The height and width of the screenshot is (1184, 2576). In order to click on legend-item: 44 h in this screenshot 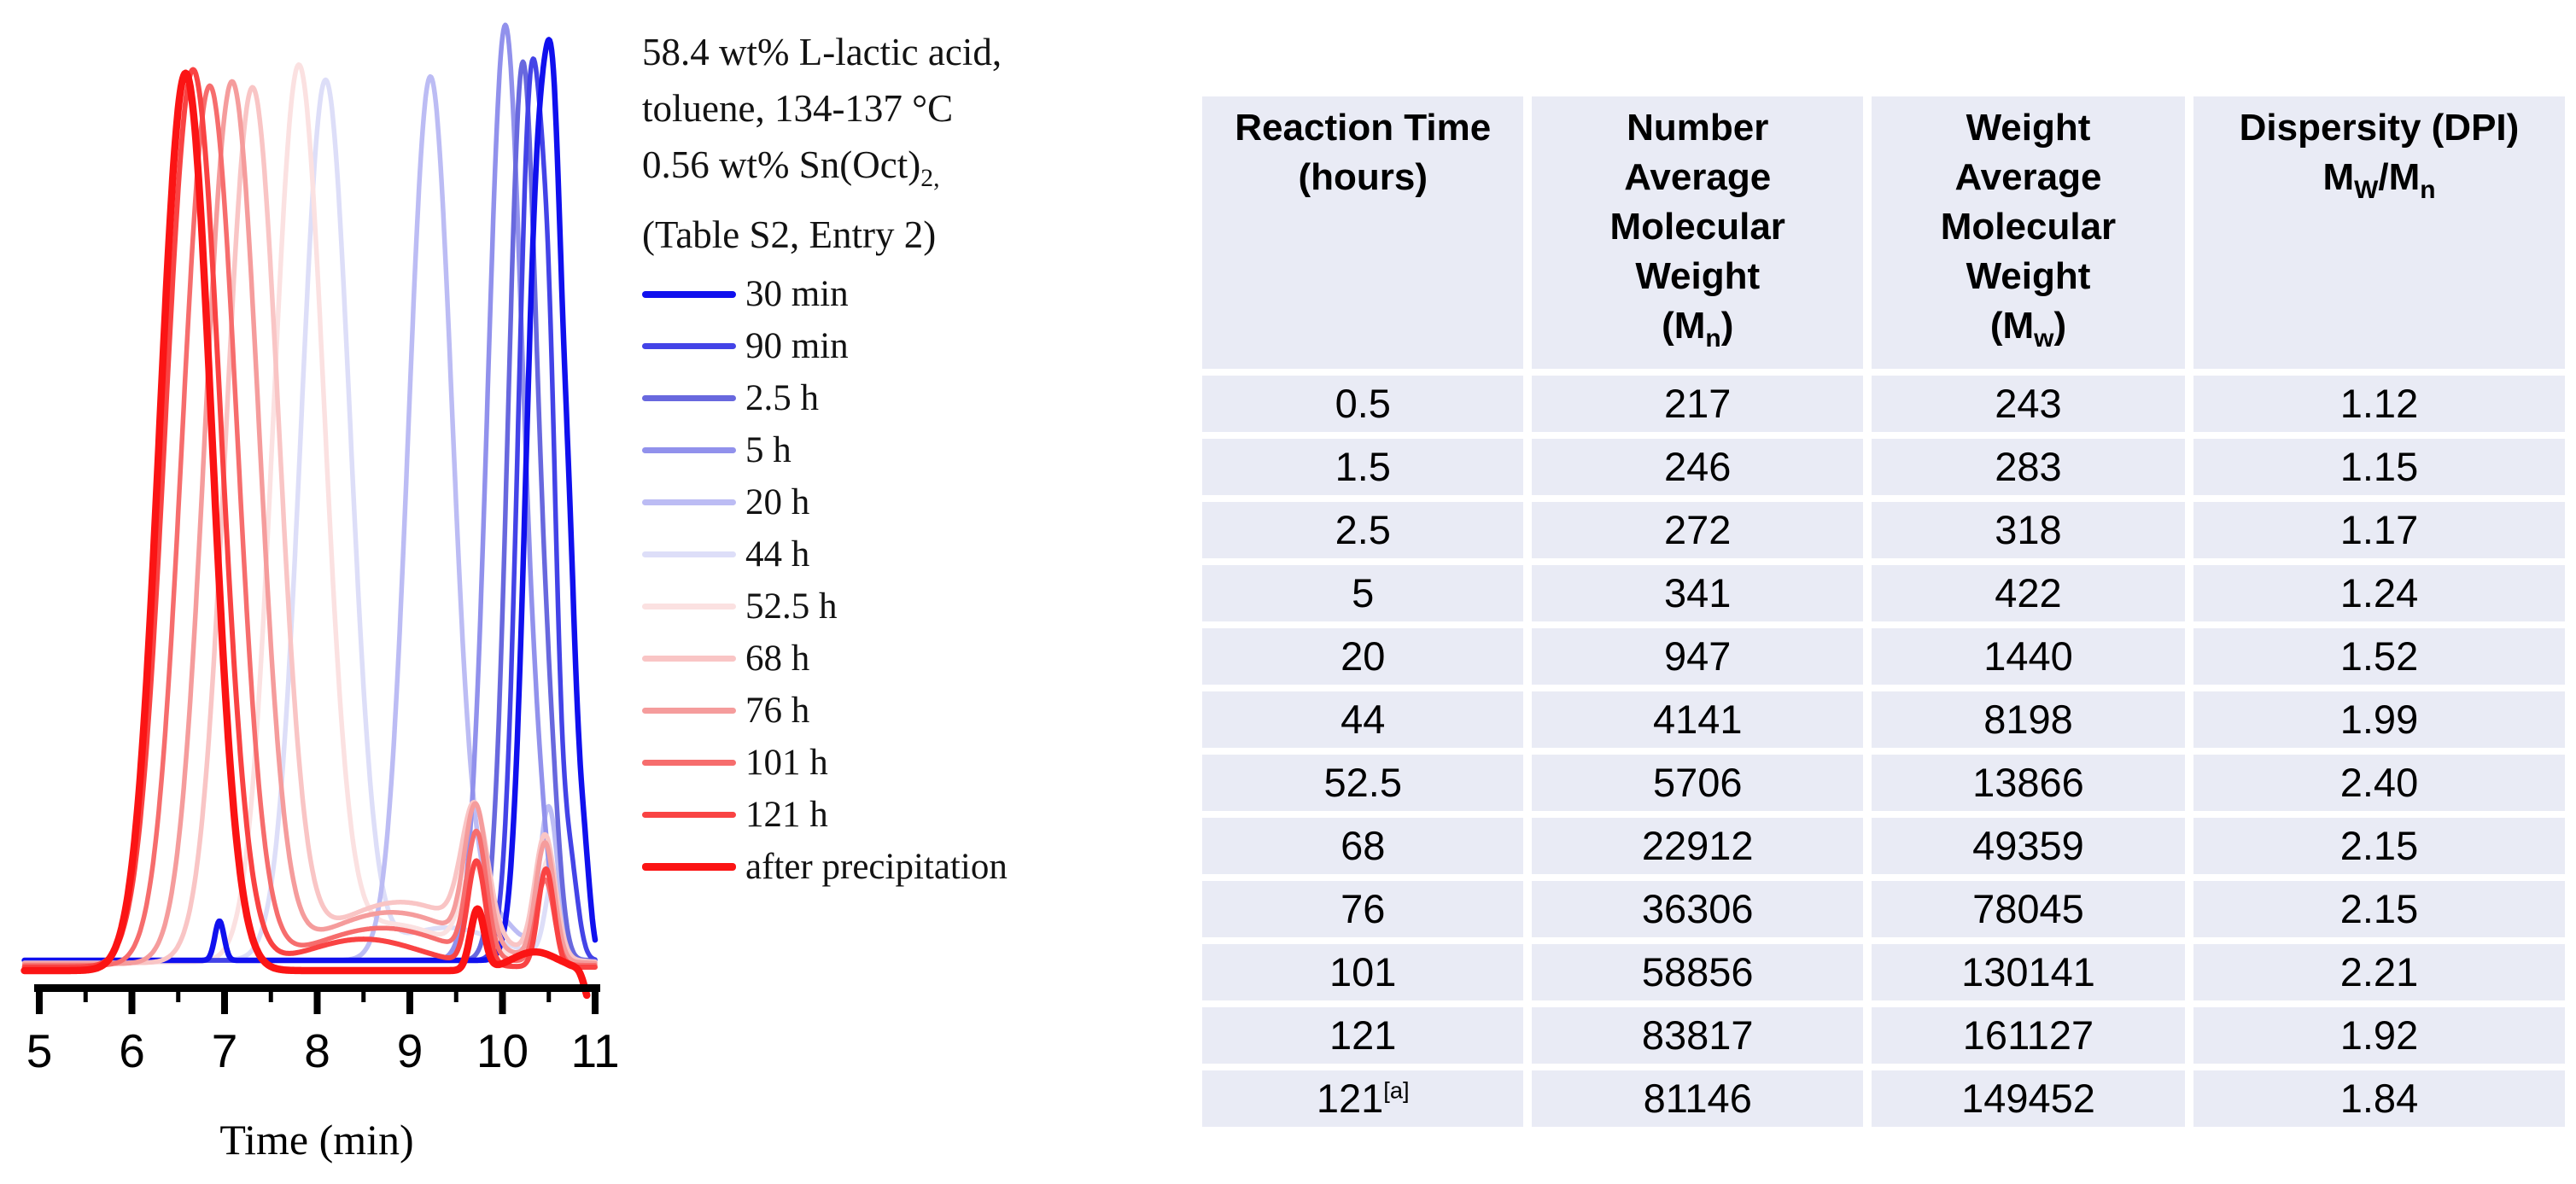, I will do `click(924, 554)`.